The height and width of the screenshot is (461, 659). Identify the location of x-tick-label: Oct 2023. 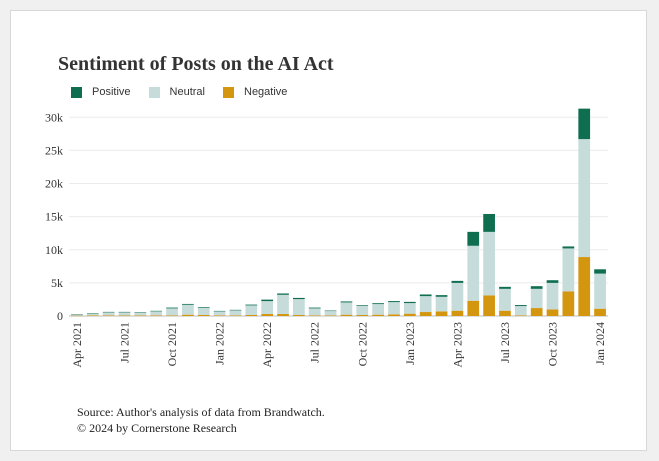
(553, 344).